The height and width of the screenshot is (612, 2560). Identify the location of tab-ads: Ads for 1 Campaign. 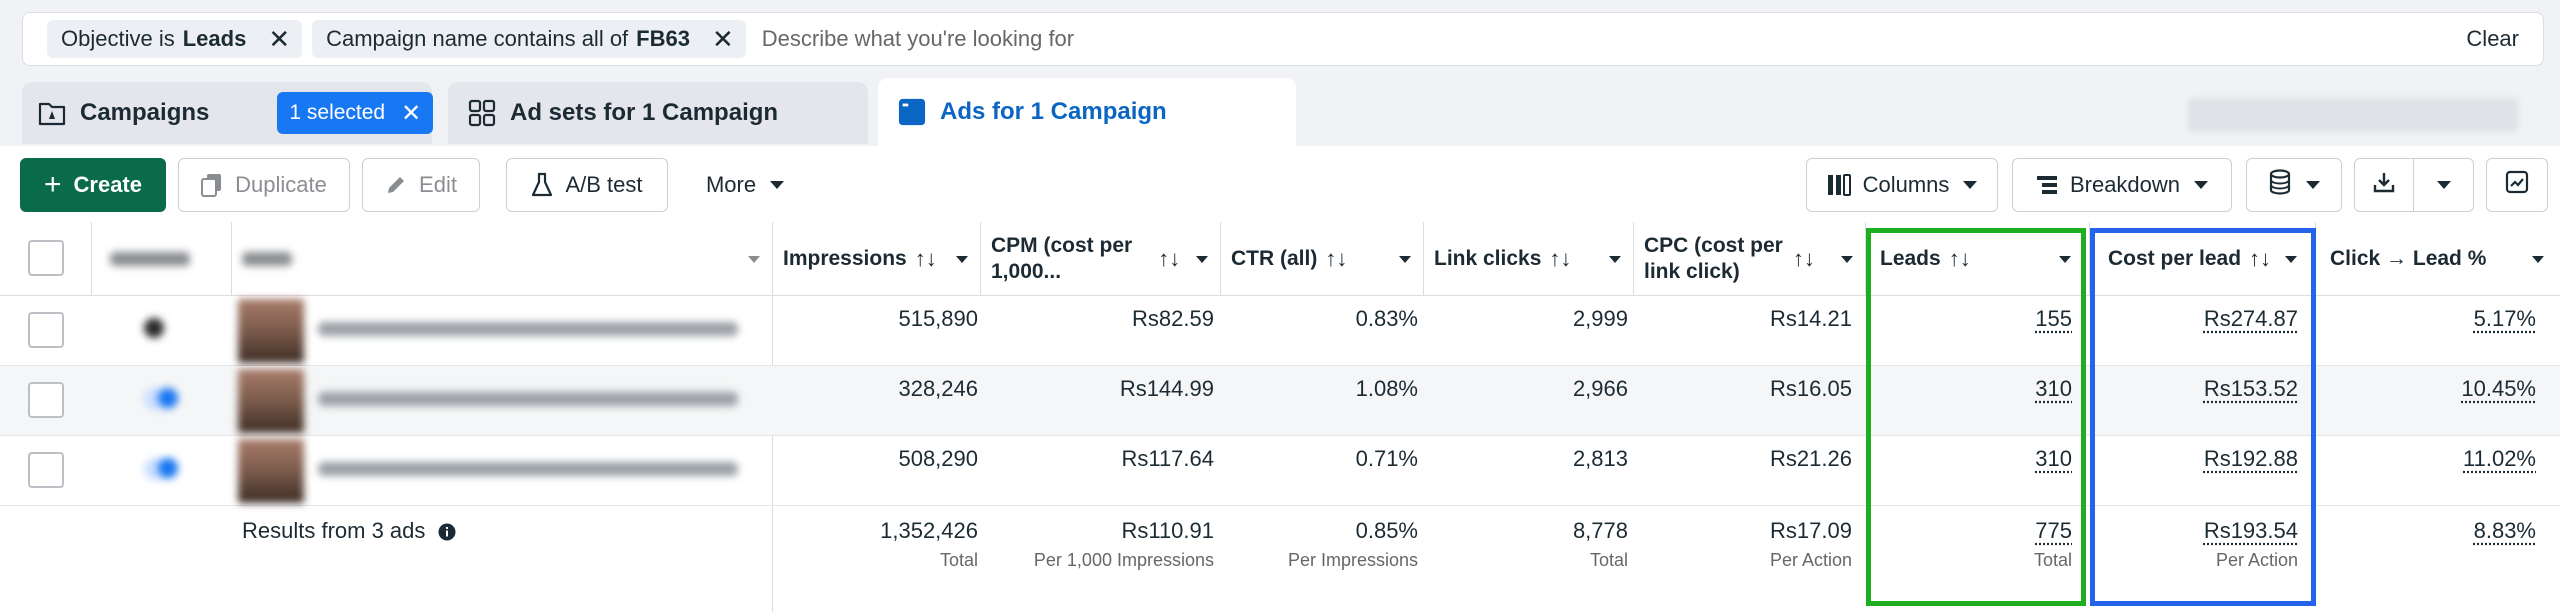
(1087, 112).